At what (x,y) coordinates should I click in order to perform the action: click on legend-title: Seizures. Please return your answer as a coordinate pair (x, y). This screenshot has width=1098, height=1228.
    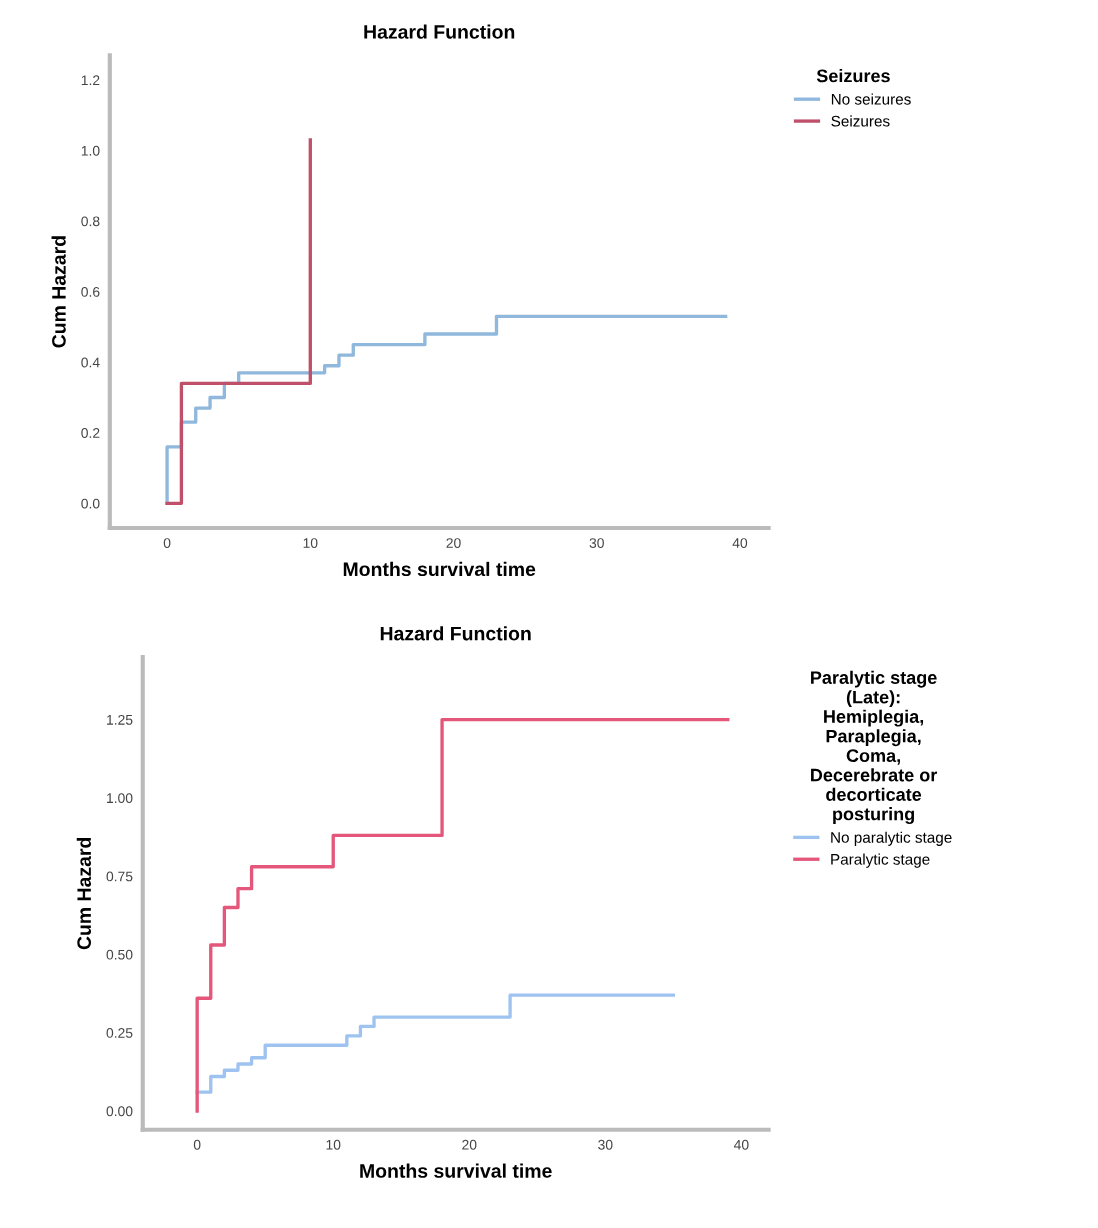
    Looking at the image, I should click on (853, 76).